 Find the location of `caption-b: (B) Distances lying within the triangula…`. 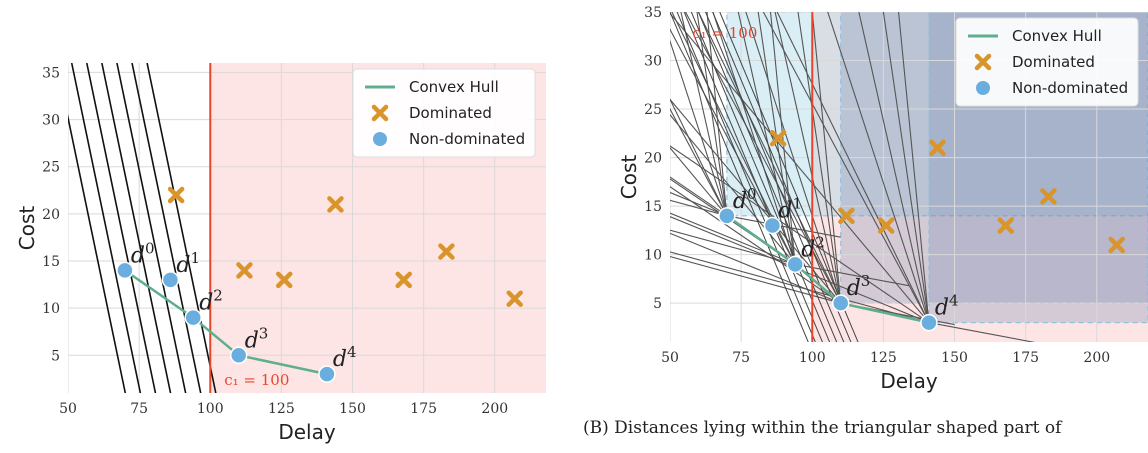

caption-b: (B) Distances lying within the triangula… is located at coordinates (822, 428).